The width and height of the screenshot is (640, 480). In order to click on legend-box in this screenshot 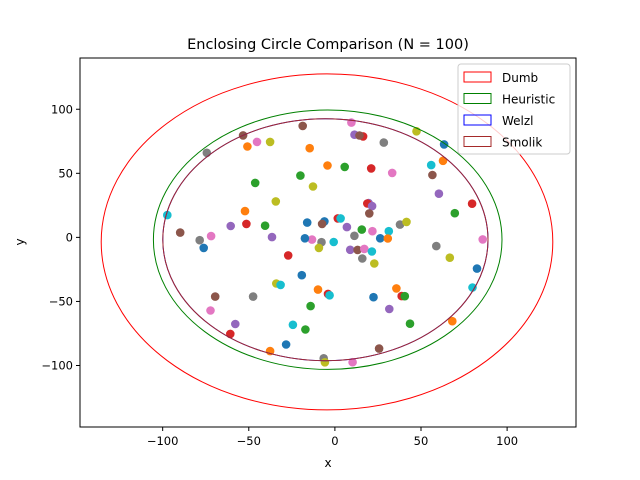, I will do `click(514, 109)`.